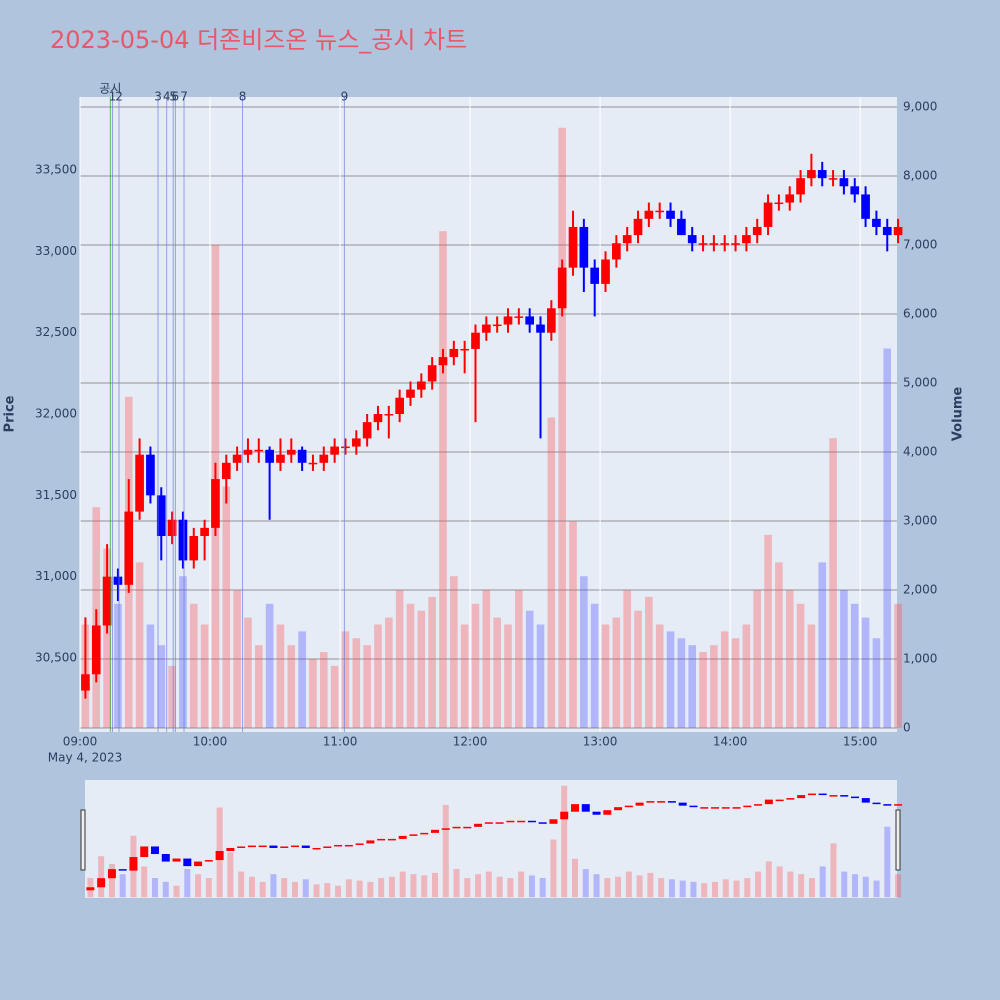 This screenshot has width=1000, height=1000. Describe the element at coordinates (56, 332) in the screenshot. I see `y-tick-label: 32,500` at that location.